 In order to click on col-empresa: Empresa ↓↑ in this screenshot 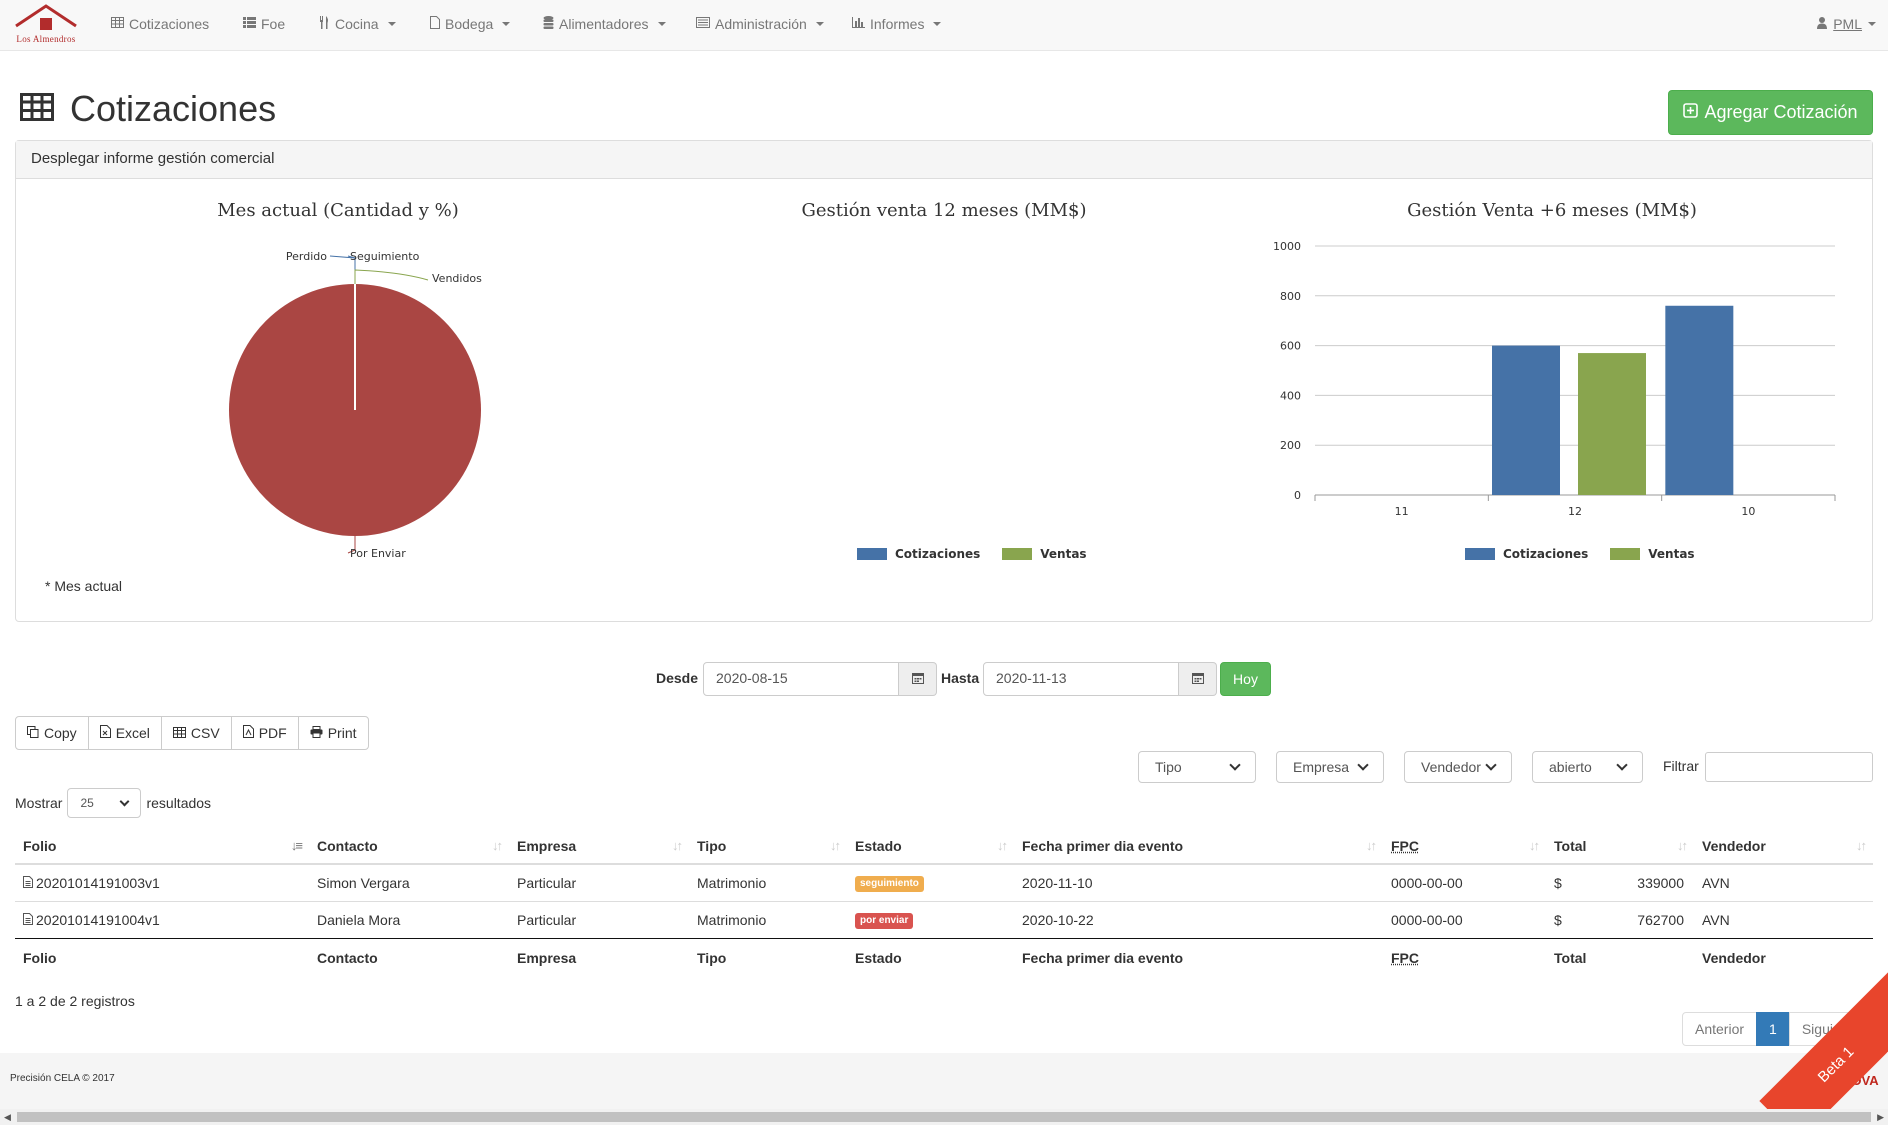, I will do `click(599, 845)`.